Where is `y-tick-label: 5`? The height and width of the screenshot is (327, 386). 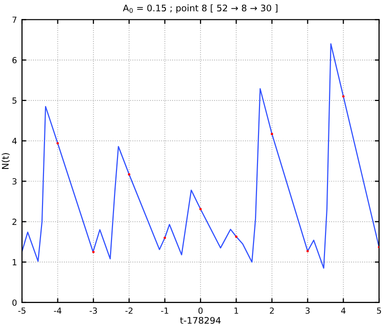
y-tick-label: 5 is located at coordinates (14, 101).